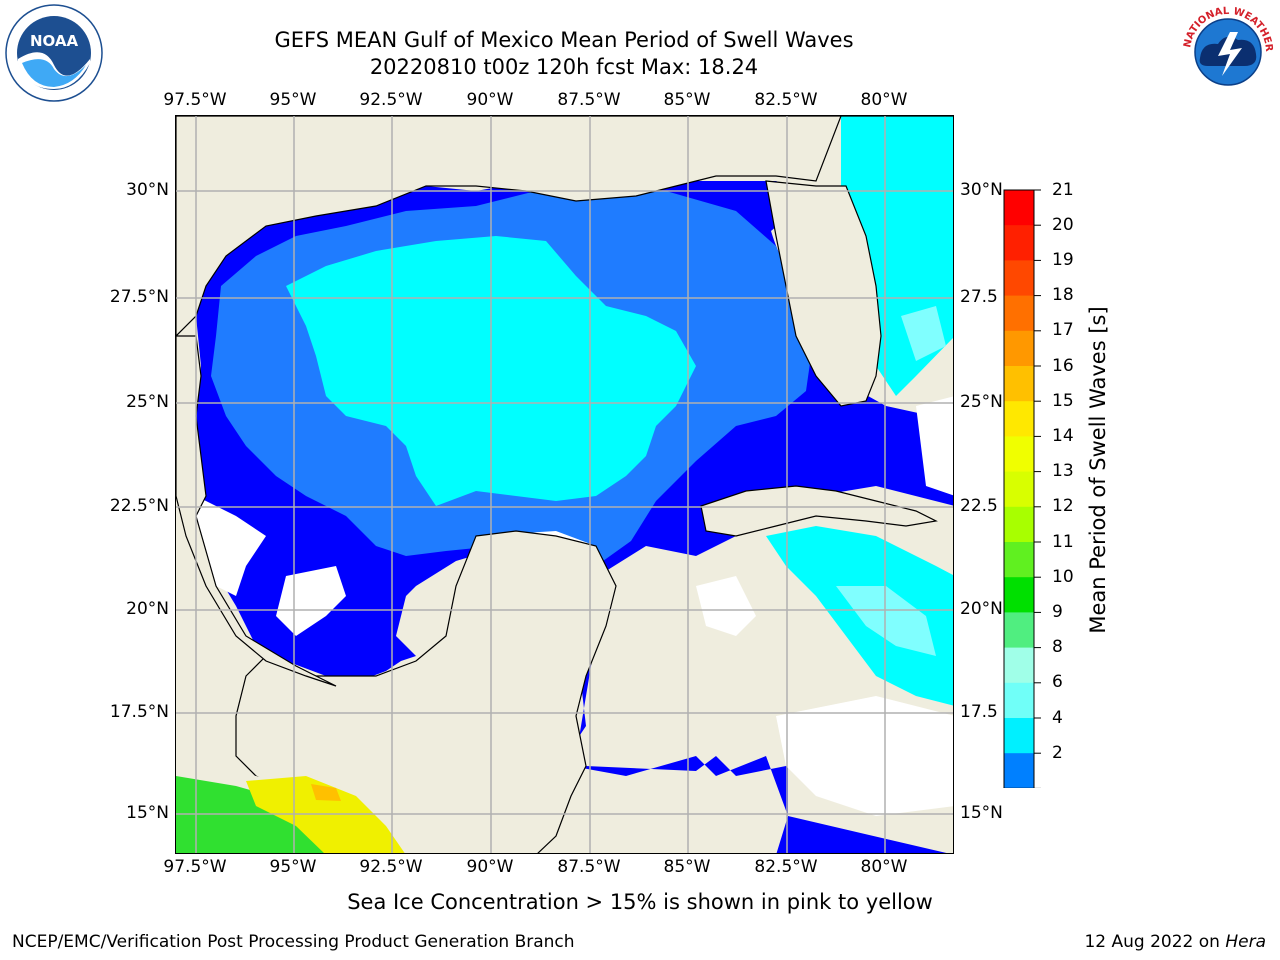 Image resolution: width=1280 pixels, height=960 pixels. What do you see at coordinates (1063, 401) in the screenshot?
I see `colorbar-tick: 15` at bounding box center [1063, 401].